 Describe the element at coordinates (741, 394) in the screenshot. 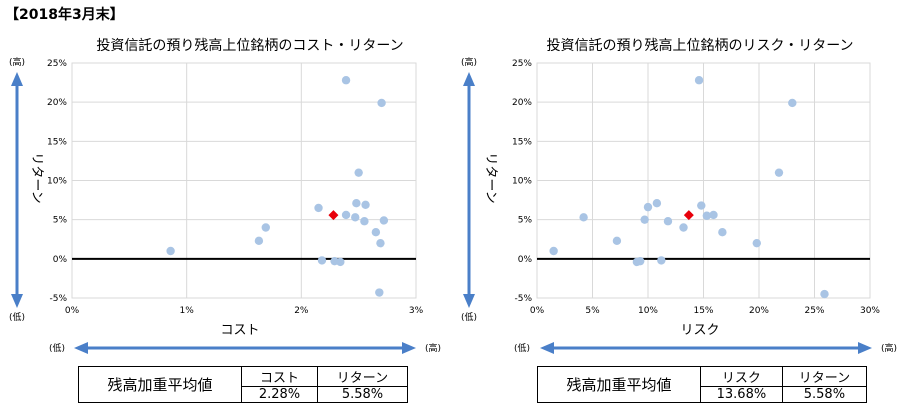

I see `summary-value-risk: 13.68%` at that location.